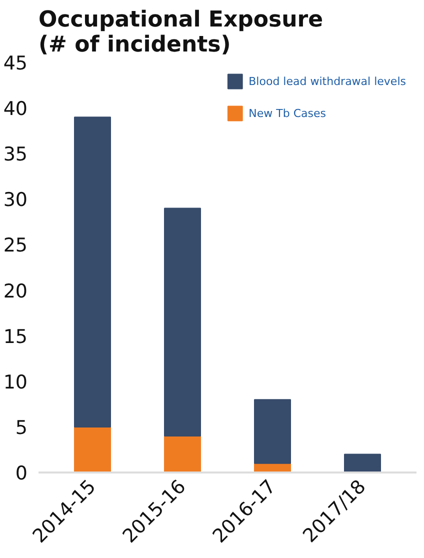 Image resolution: width=424 pixels, height=558 pixels. Describe the element at coordinates (287, 113) in the screenshot. I see `legend-label: New Tb Cases` at that location.